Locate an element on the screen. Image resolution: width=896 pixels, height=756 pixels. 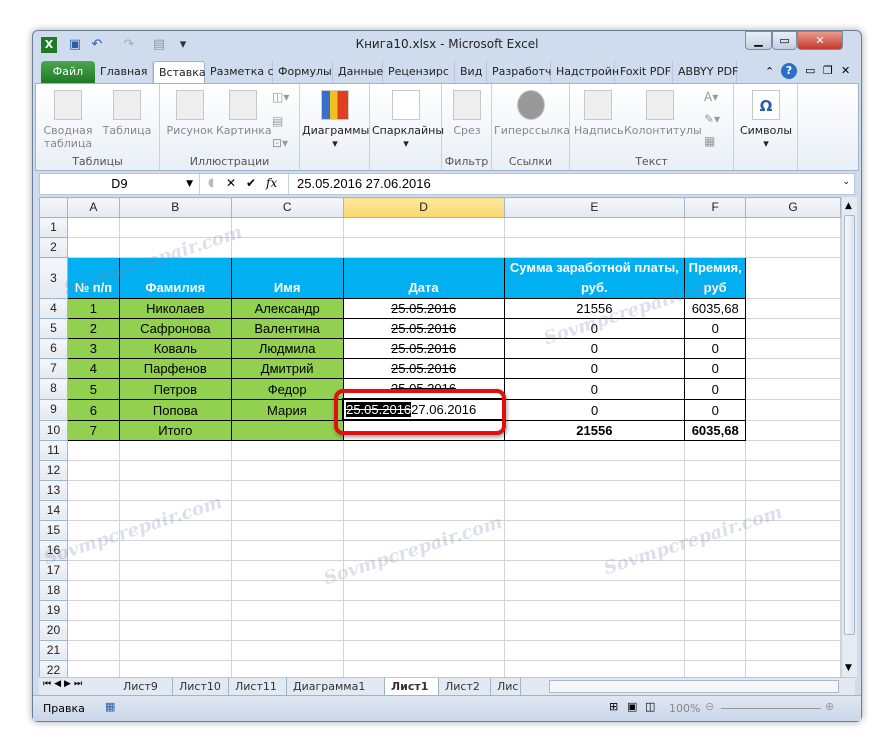
header-cell: Дата is located at coordinates (423, 278).